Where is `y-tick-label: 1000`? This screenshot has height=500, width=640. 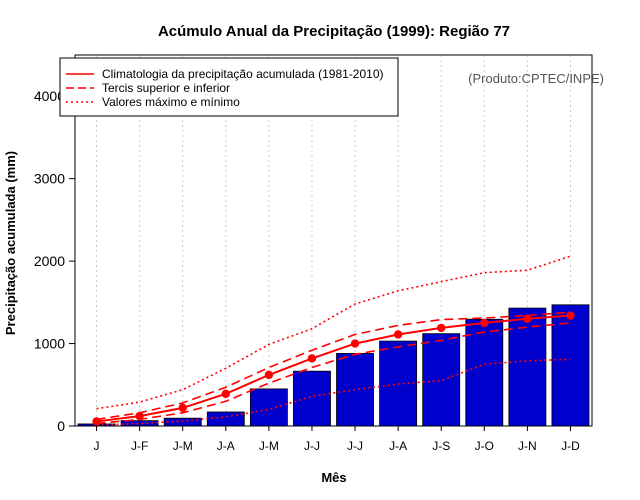
y-tick-label: 1000 is located at coordinates (49, 344).